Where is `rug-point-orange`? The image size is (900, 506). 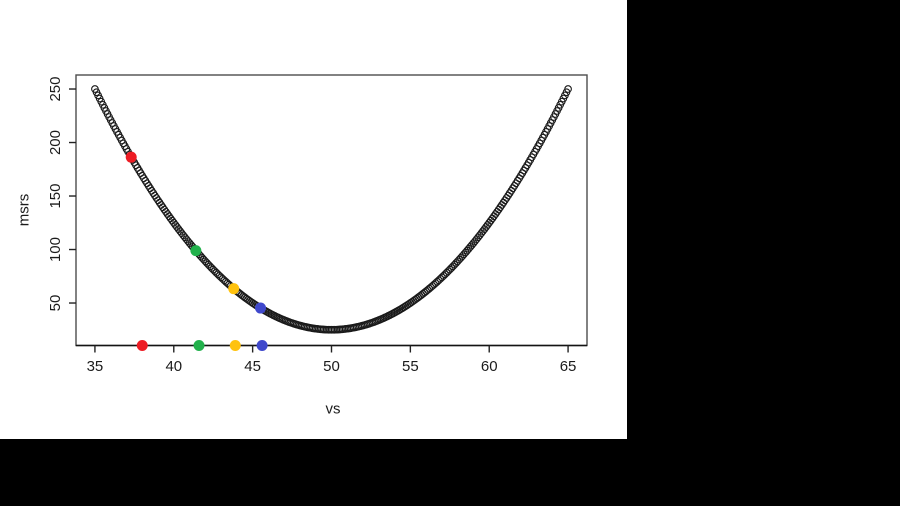 rug-point-orange is located at coordinates (235, 345).